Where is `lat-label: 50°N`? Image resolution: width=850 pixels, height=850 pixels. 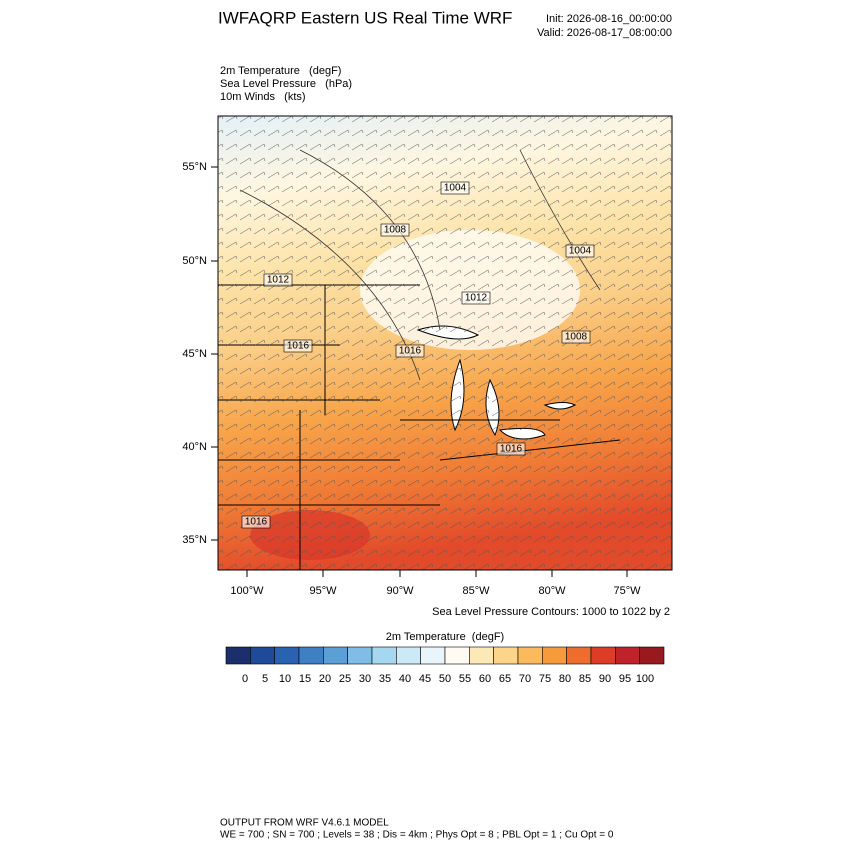 lat-label: 50°N is located at coordinates (194, 261).